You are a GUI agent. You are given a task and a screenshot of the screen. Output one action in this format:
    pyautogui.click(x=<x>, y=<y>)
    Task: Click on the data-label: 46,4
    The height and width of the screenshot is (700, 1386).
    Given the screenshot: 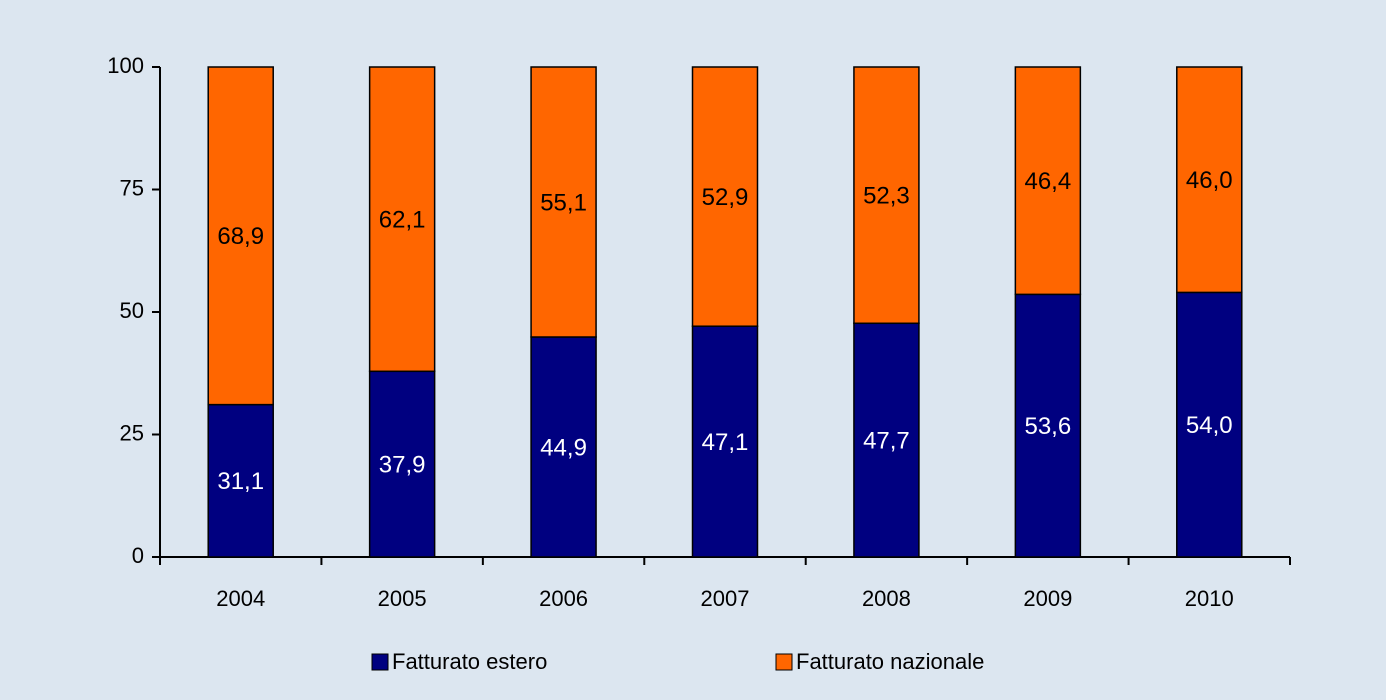 What is the action you would take?
    pyautogui.click(x=1047, y=181)
    